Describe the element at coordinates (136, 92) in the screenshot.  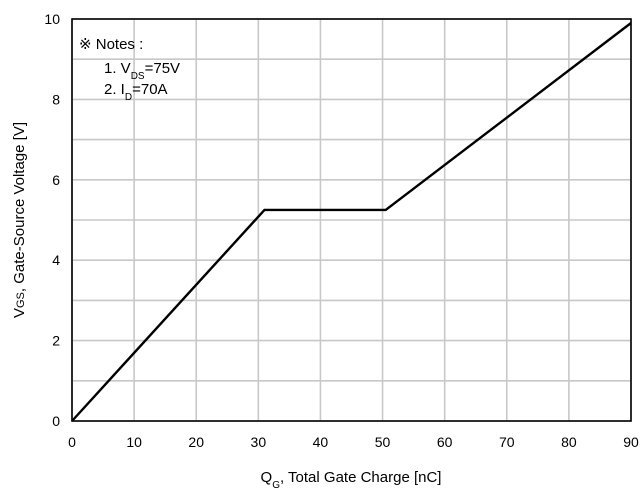
I see `note-item-2: 2. ID=70A` at that location.